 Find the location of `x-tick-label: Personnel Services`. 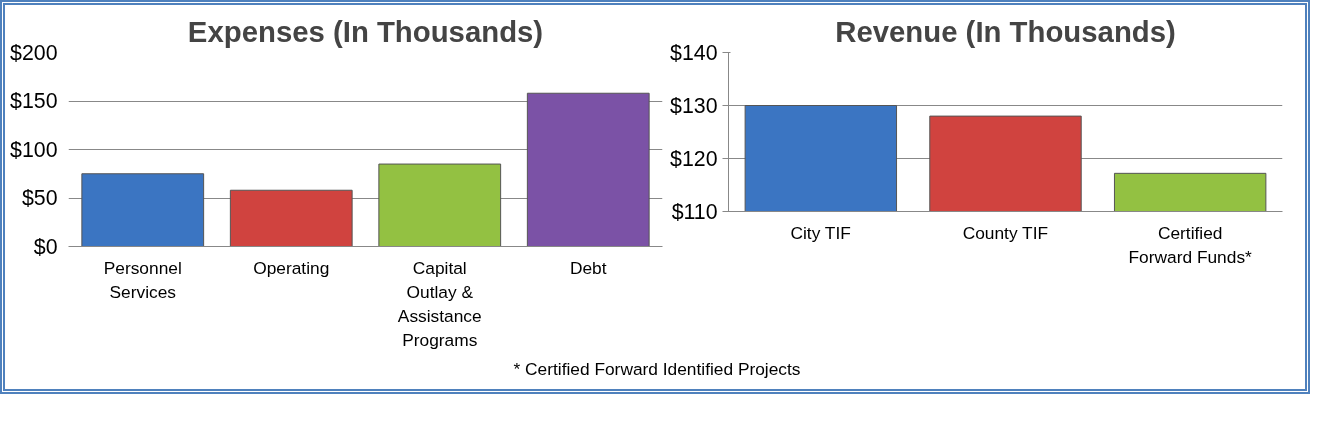

x-tick-label: Personnel Services is located at coordinates (142, 279).